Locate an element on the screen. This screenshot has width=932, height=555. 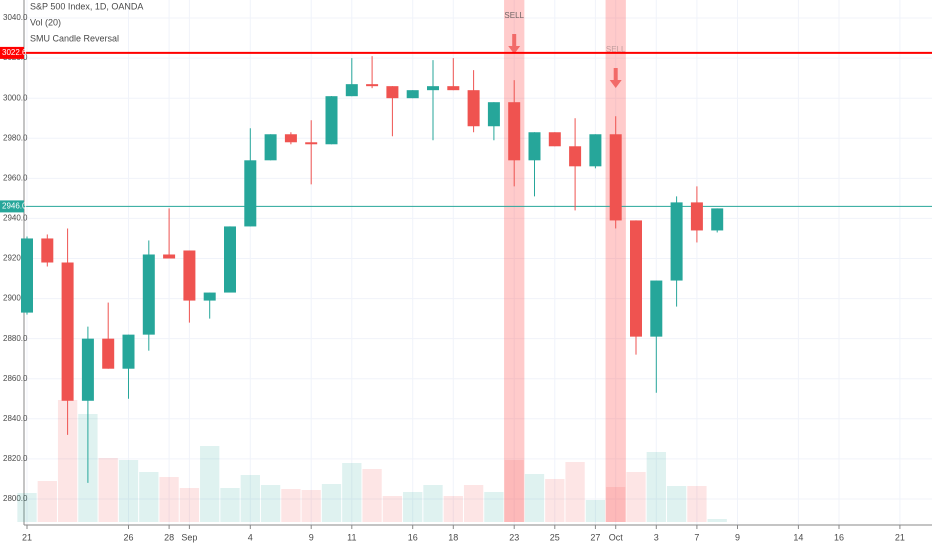
y-tick-label: 2860.0 is located at coordinates (15, 378).